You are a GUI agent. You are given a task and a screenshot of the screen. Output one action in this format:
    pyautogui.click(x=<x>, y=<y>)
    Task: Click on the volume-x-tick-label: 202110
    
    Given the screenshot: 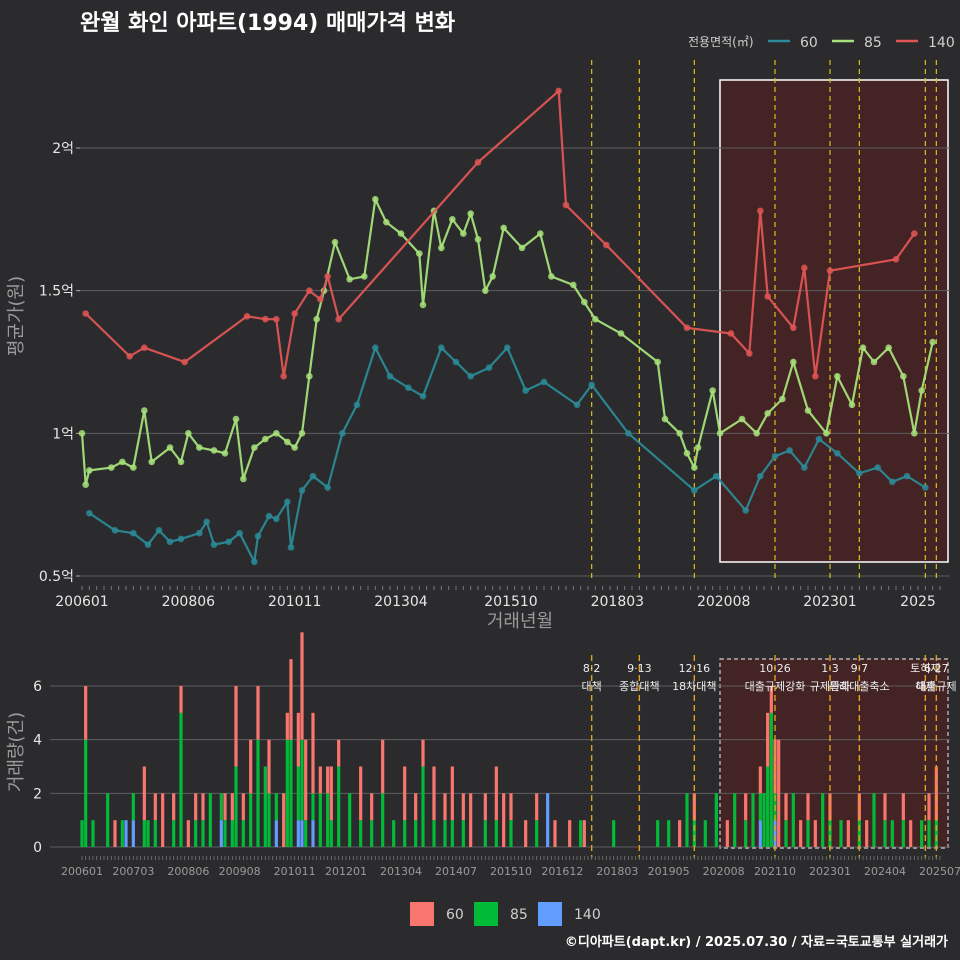 What is the action you would take?
    pyautogui.click(x=775, y=871)
    